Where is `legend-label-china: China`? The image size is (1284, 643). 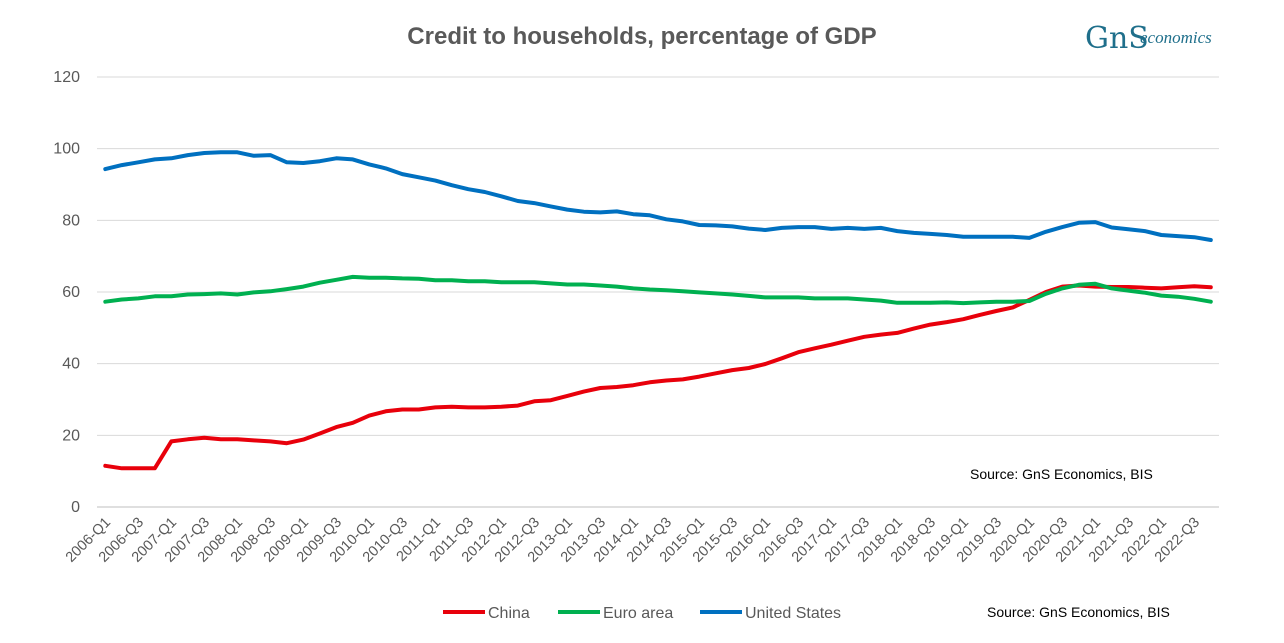
legend-label-china: China is located at coordinates (509, 613).